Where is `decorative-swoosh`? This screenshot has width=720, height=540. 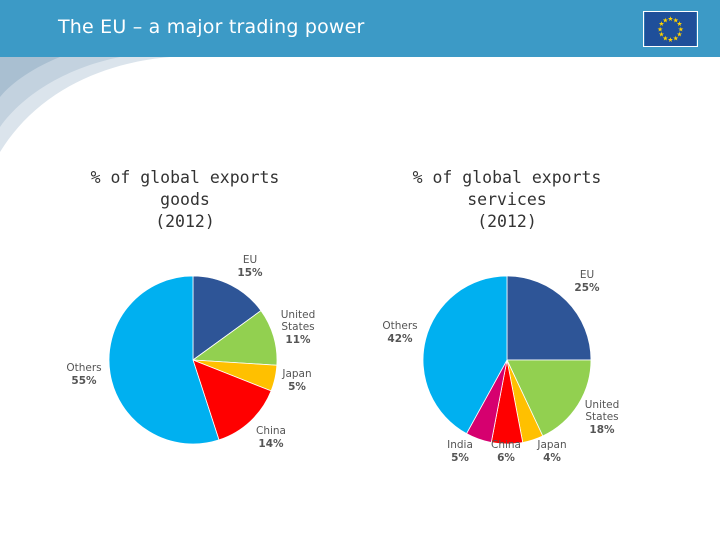 decorative-swoosh is located at coordinates (85, 104).